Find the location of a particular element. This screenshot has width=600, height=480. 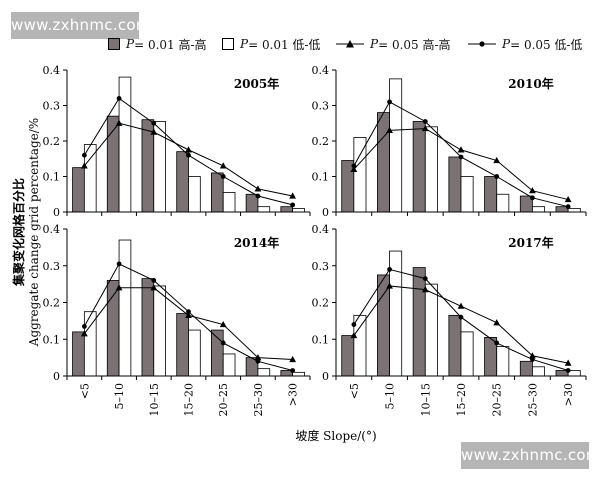

chart-panel-1: 0 0.1 0.2 0.3 0.4 2010年 is located at coordinates (449, 141).